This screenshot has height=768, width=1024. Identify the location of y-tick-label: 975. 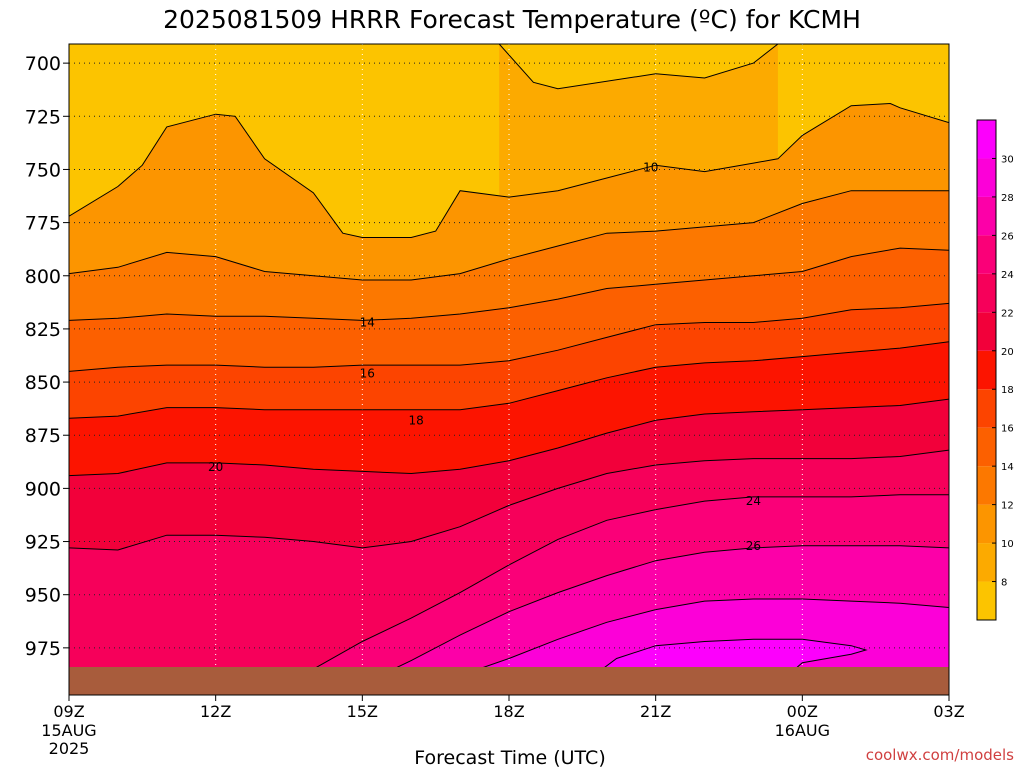
(43, 649).